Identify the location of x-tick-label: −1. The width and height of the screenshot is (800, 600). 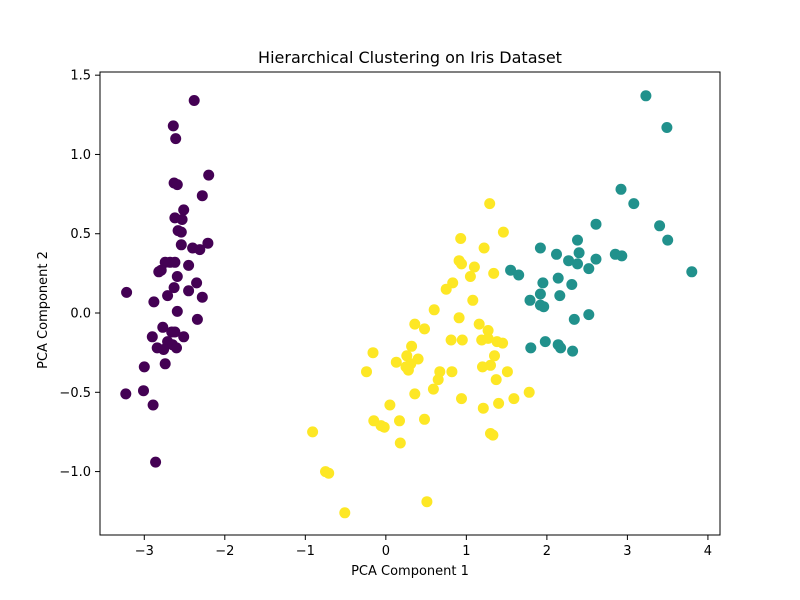
(305, 551).